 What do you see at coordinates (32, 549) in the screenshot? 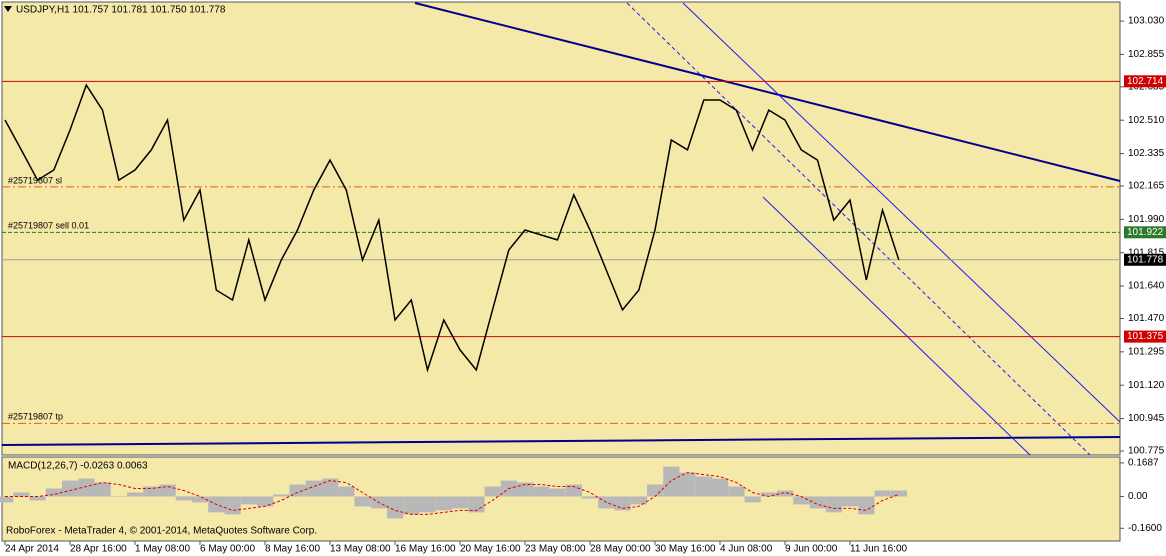
I see `x-tick-label: 24 Apr 2014` at bounding box center [32, 549].